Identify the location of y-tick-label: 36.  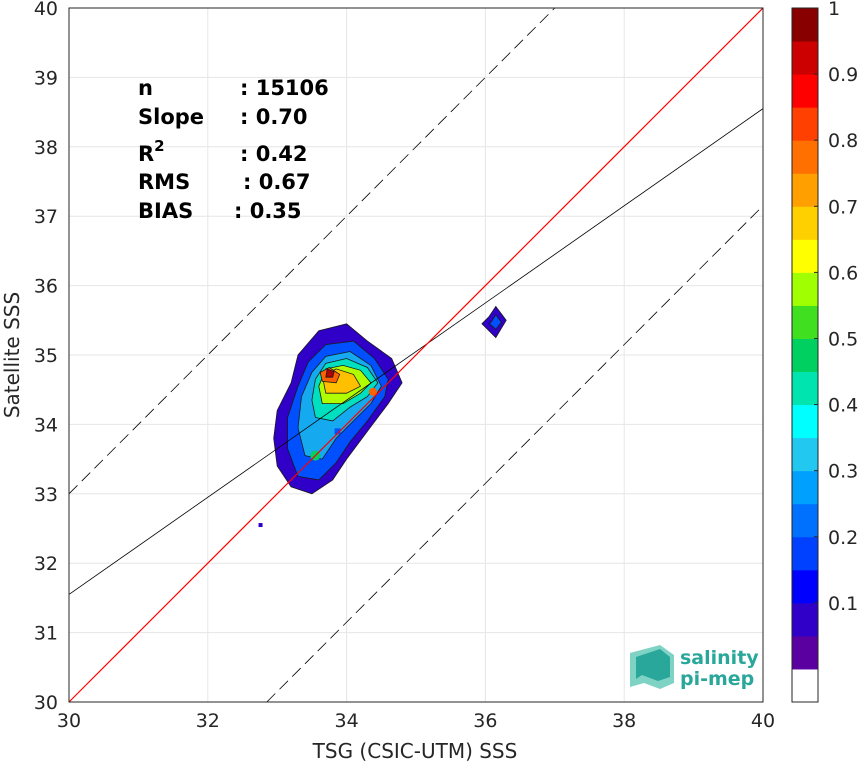
(46, 287).